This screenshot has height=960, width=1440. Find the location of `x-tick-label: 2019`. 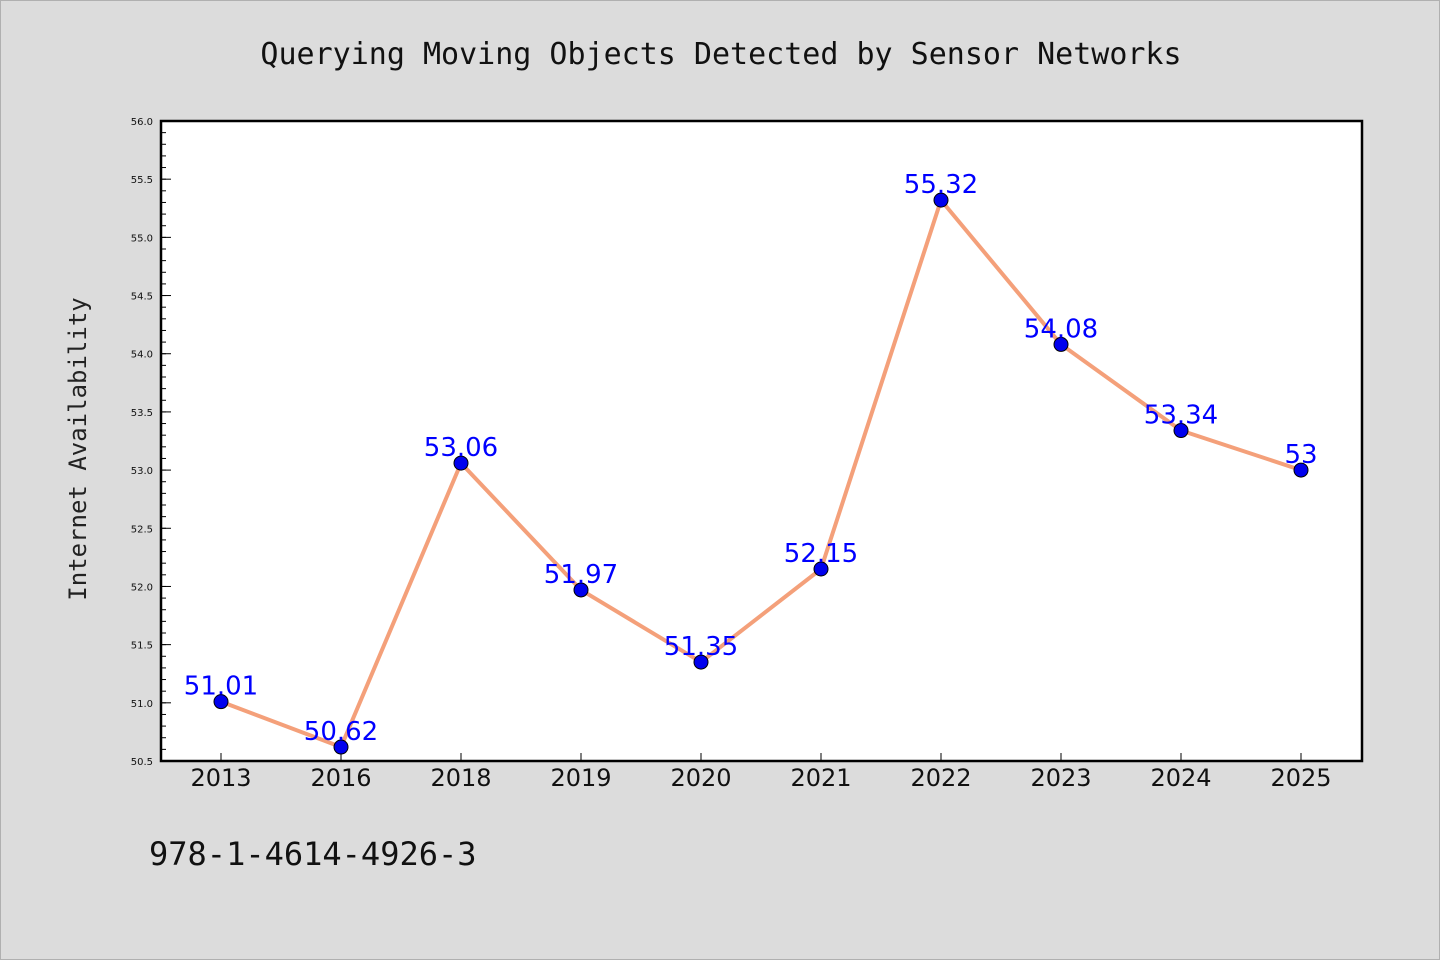

x-tick-label: 2019 is located at coordinates (580, 778).